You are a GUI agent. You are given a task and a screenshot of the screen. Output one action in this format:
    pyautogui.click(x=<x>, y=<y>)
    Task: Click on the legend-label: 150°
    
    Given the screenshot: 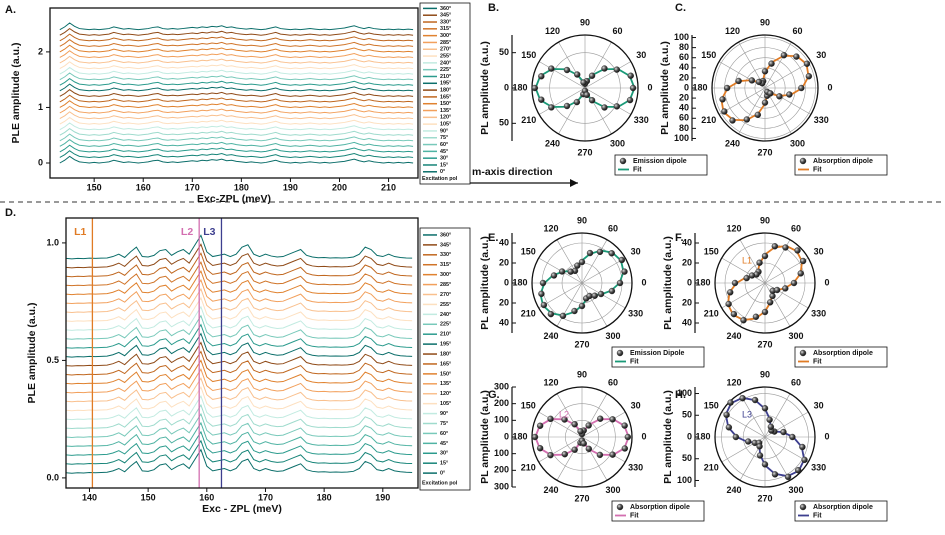 What is the action you would take?
    pyautogui.click(x=445, y=104)
    